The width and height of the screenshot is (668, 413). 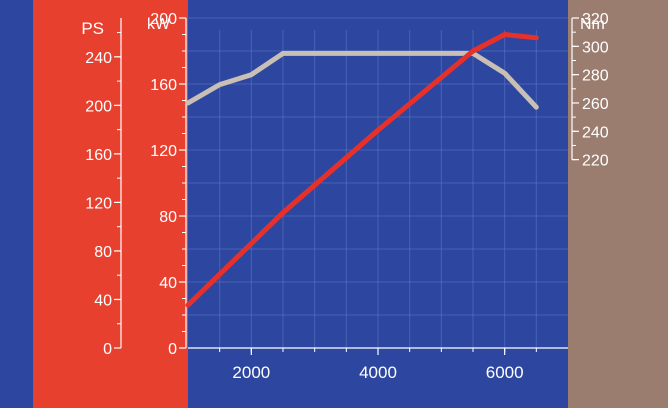 I want to click on kw-tick-label: 160, so click(x=163, y=85).